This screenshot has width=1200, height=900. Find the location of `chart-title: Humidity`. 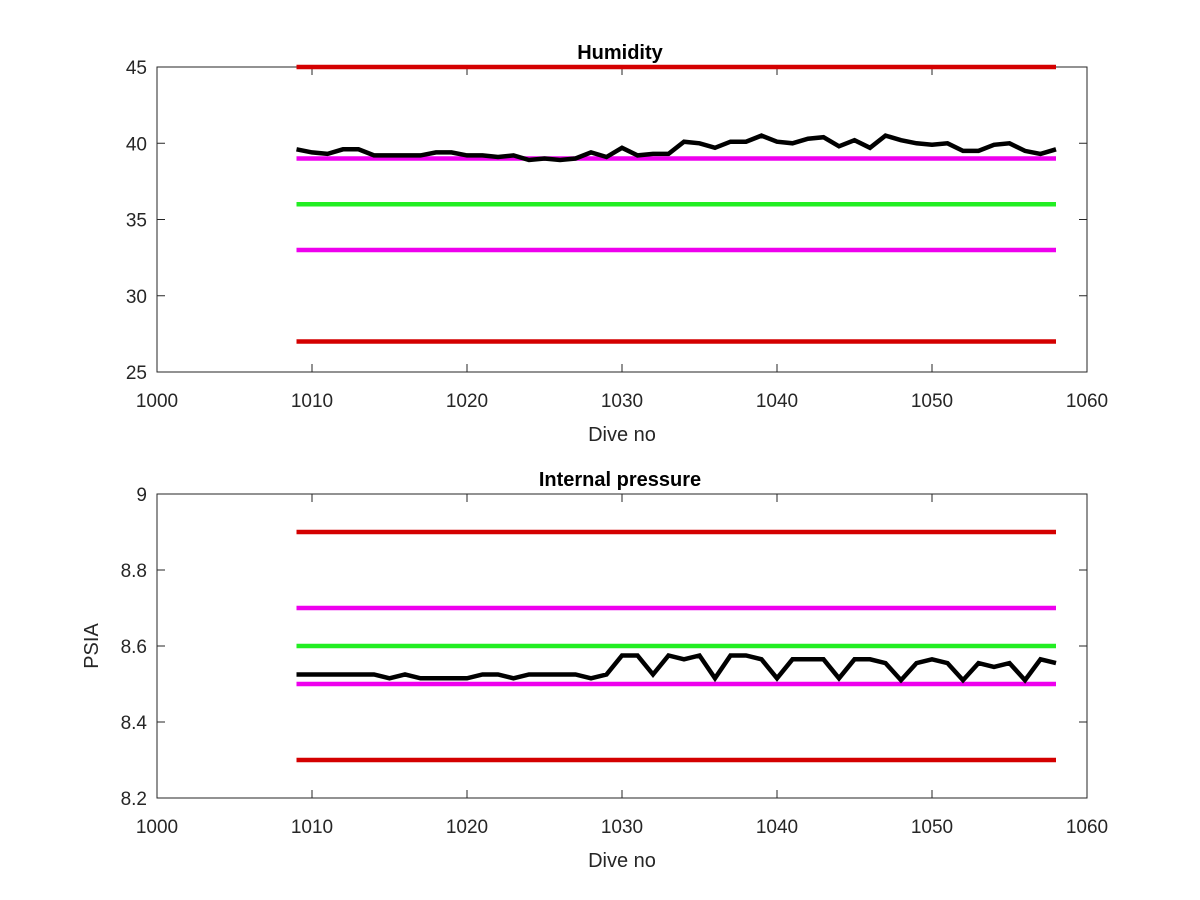

chart-title: Humidity is located at coordinates (620, 53).